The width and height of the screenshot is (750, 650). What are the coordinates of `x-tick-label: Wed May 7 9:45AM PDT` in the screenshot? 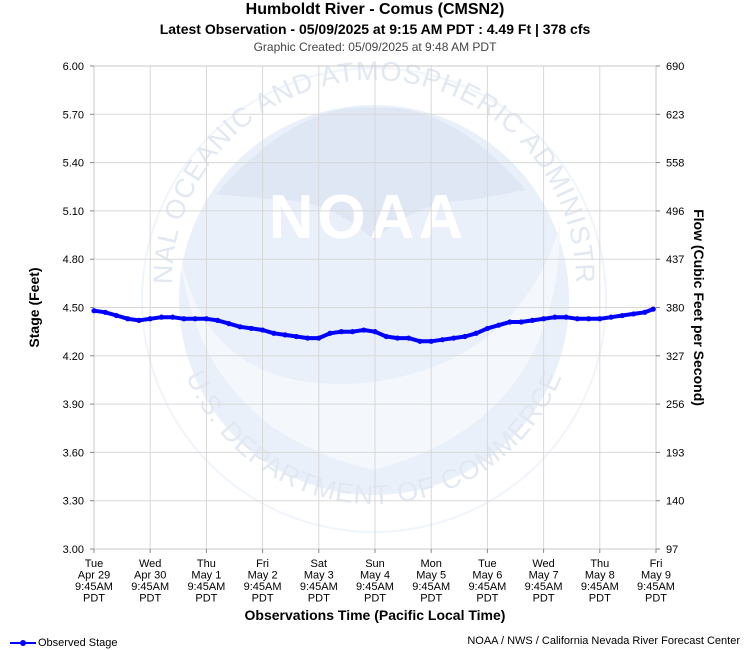 It's located at (544, 581).